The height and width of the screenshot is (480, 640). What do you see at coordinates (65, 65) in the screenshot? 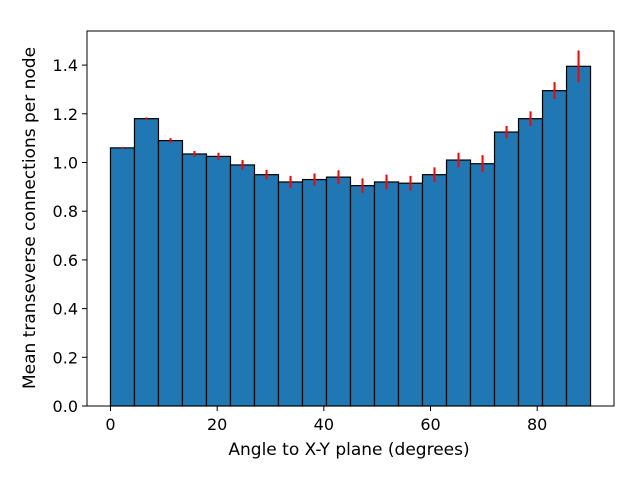
I see `y-tick-label-7: 1.4` at bounding box center [65, 65].